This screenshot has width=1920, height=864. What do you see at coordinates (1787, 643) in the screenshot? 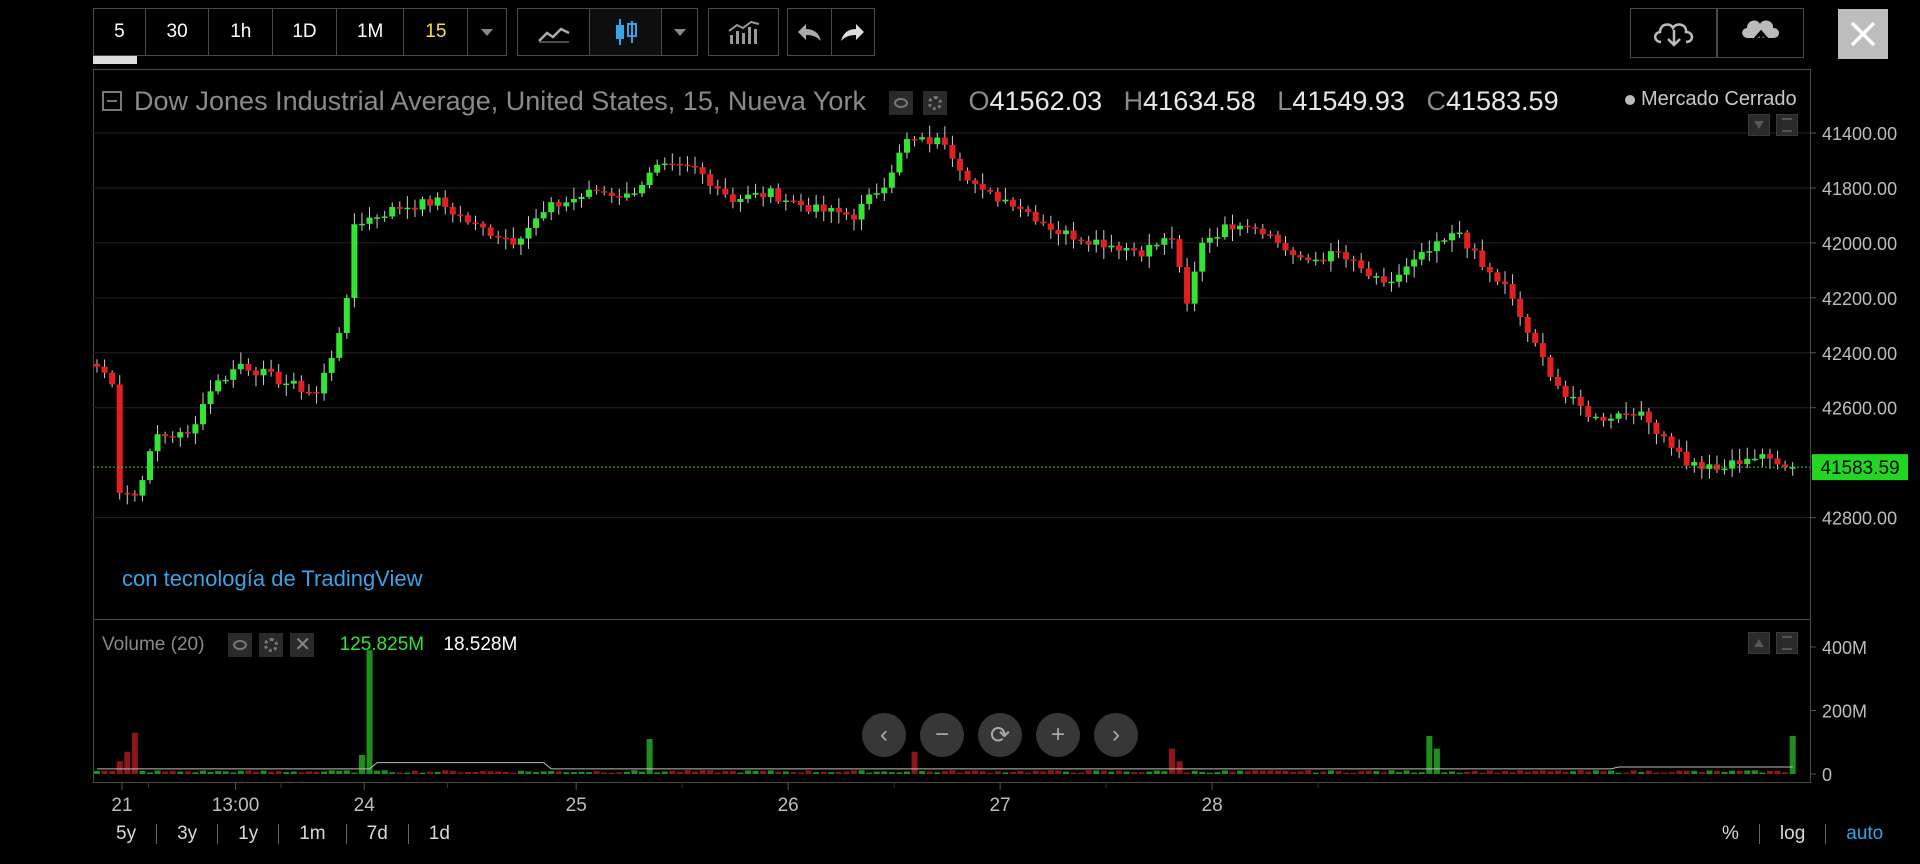
I see `volume-pane-maximize-button` at bounding box center [1787, 643].